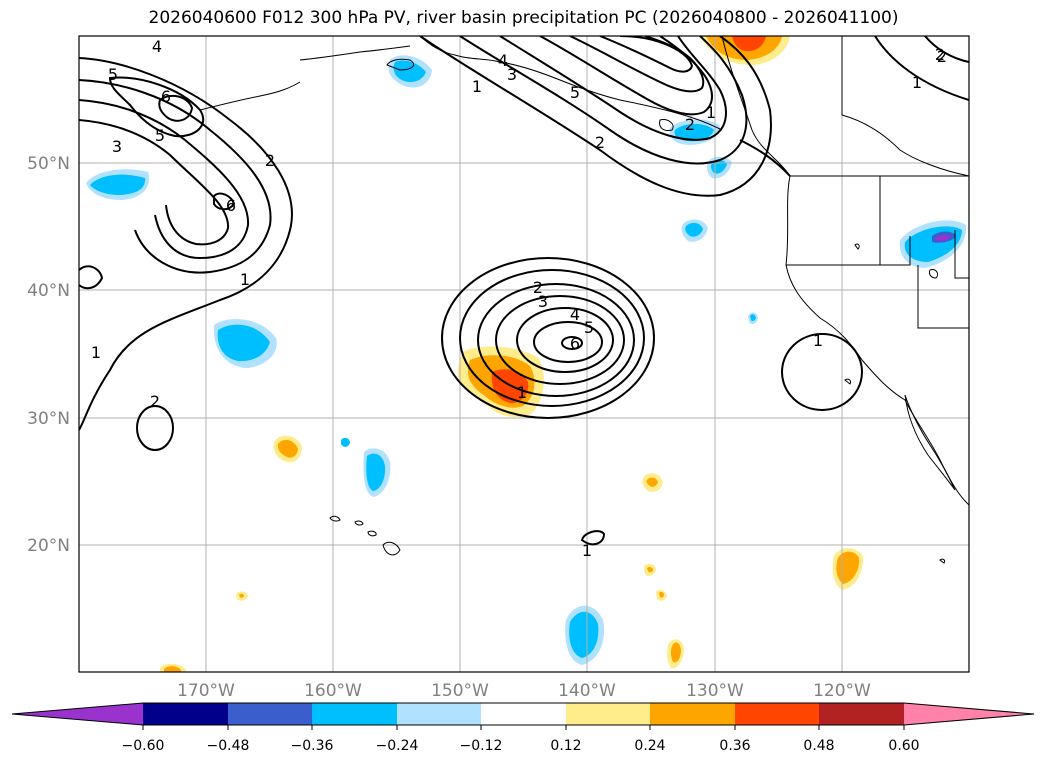 This screenshot has width=1047, height=765. What do you see at coordinates (397, 746) in the screenshot?
I see `colorbar-tick: −0.24` at bounding box center [397, 746].